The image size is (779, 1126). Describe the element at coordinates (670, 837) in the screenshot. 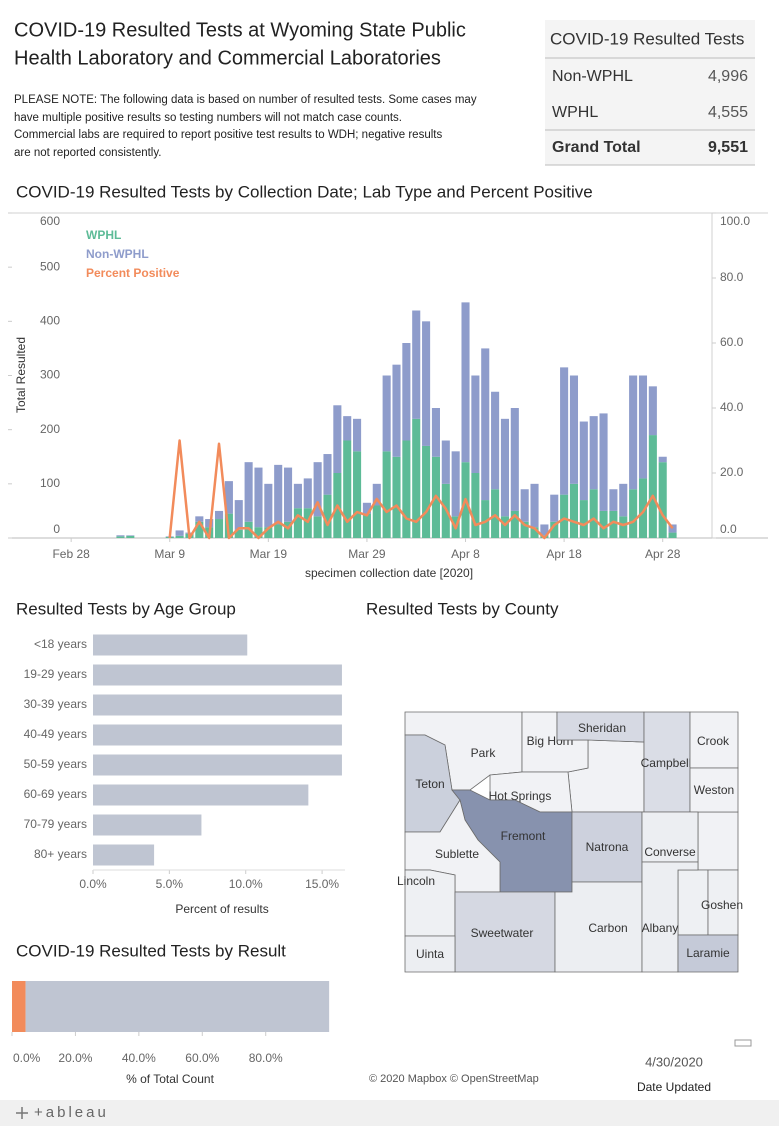

I see `county: Converse` at that location.